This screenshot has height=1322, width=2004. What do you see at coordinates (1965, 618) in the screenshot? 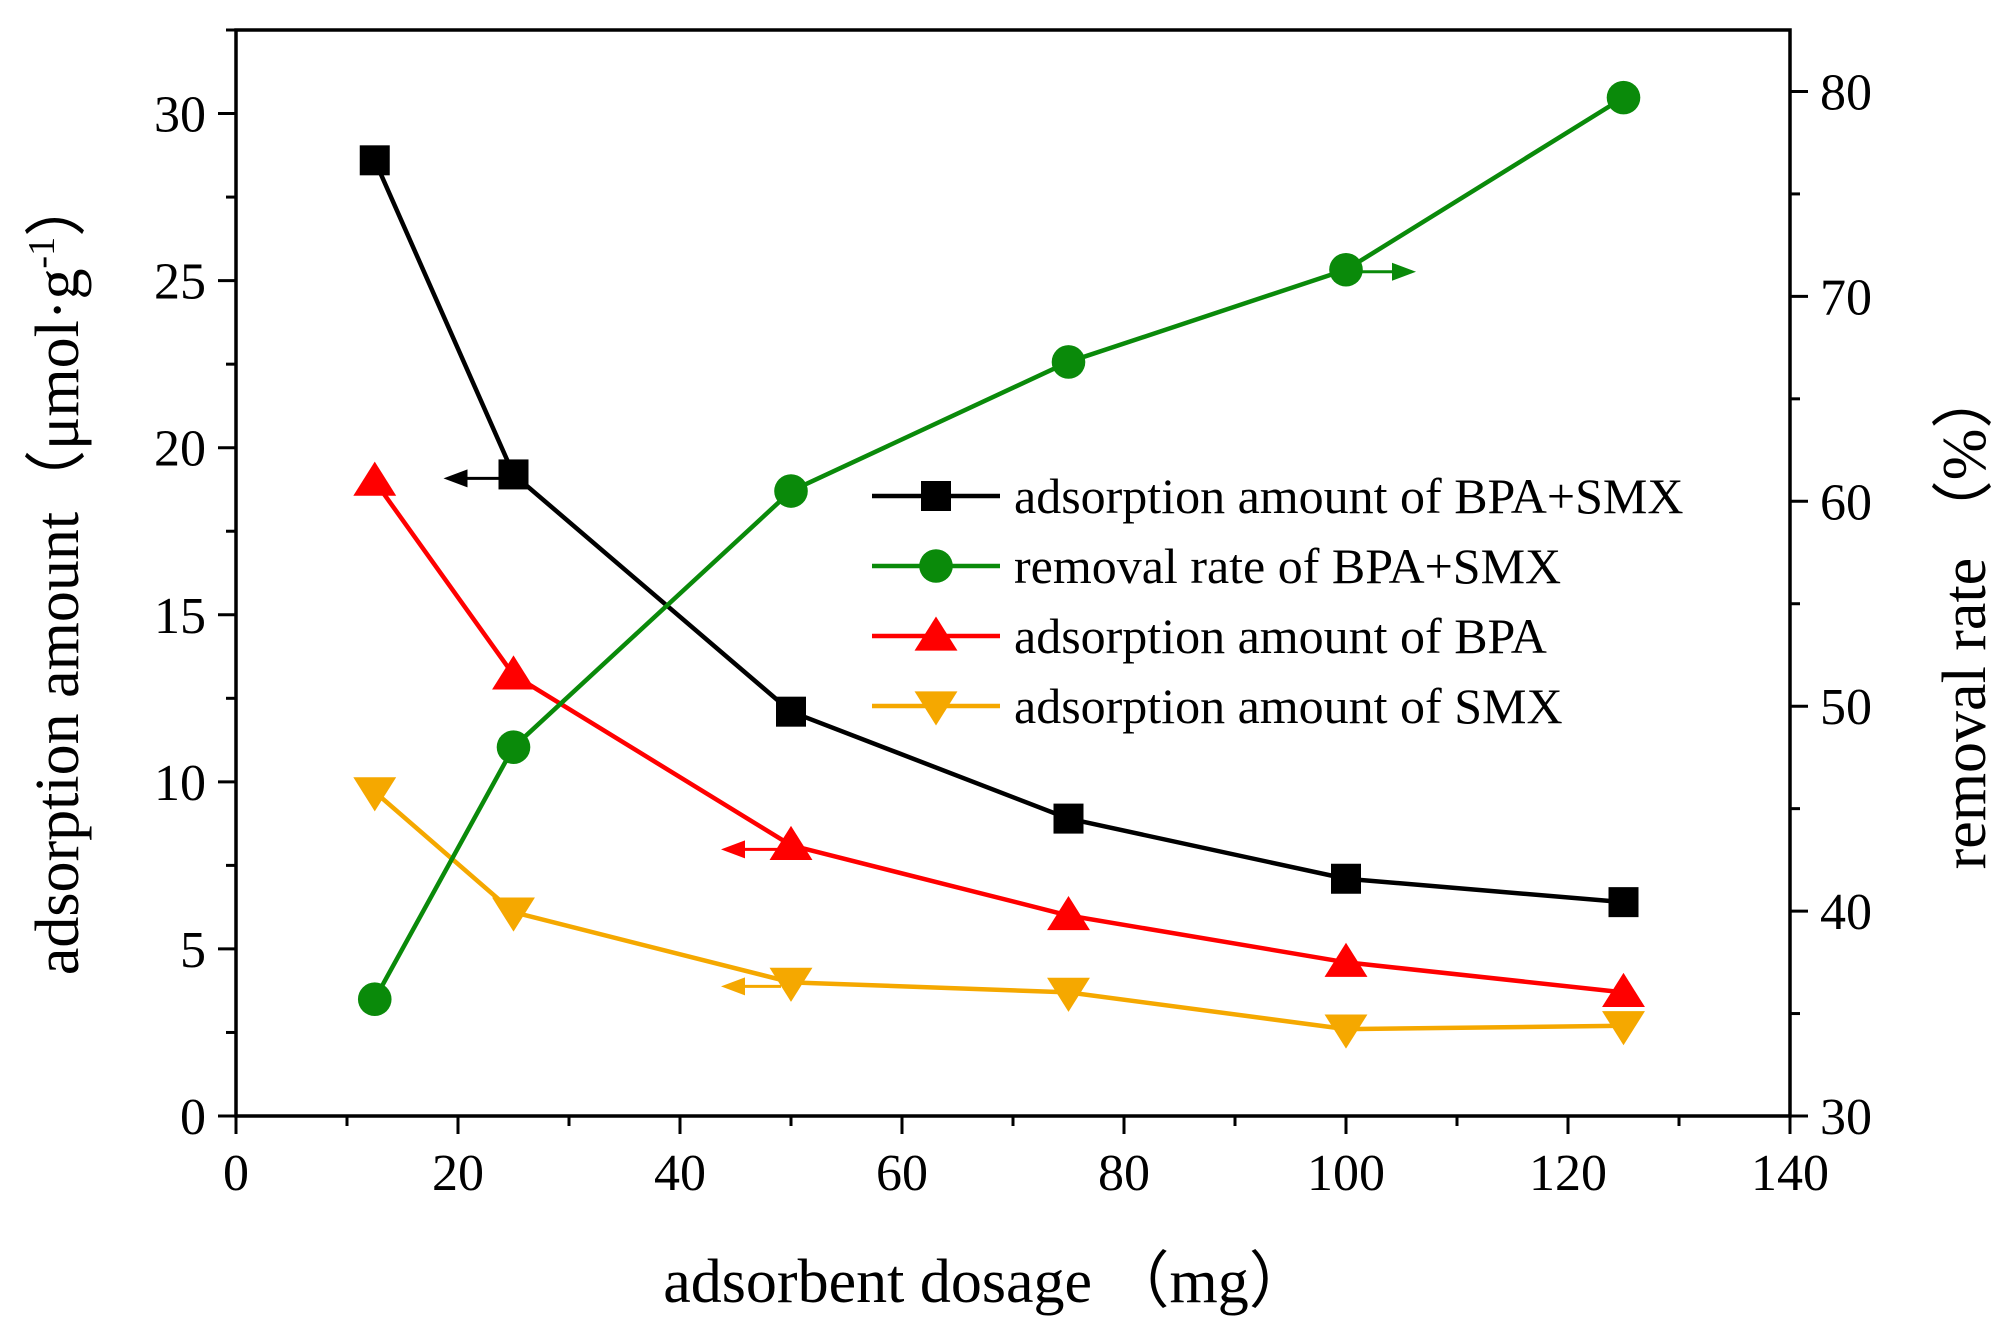
I see `y2-axis-title: removal rate （%）` at bounding box center [1965, 618].